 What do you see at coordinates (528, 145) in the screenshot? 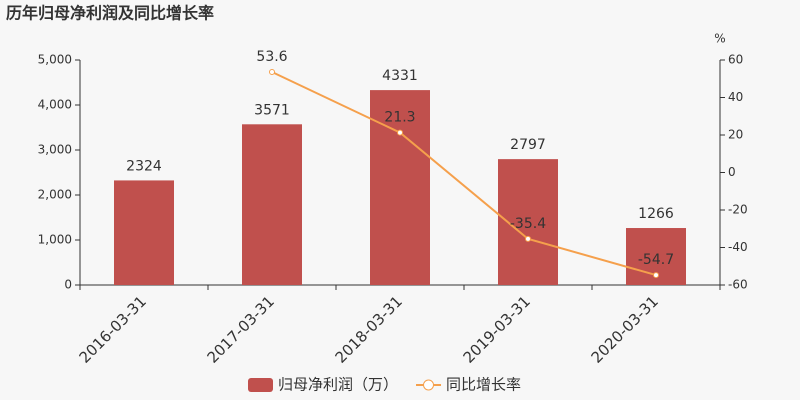
I see `bar-value-label: 2797` at bounding box center [528, 145].